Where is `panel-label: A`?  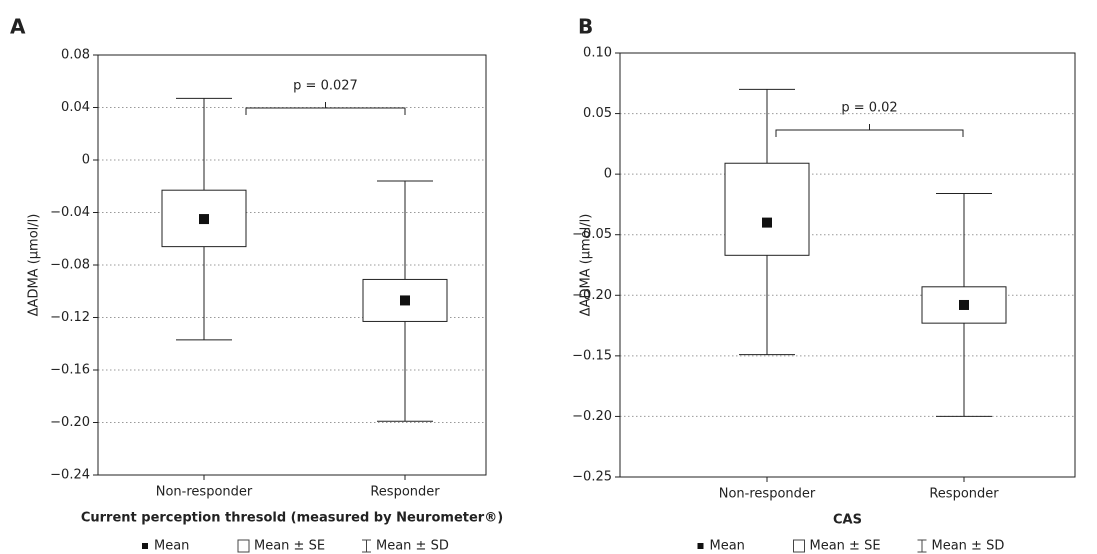
panel-label: A is located at coordinates (18, 27).